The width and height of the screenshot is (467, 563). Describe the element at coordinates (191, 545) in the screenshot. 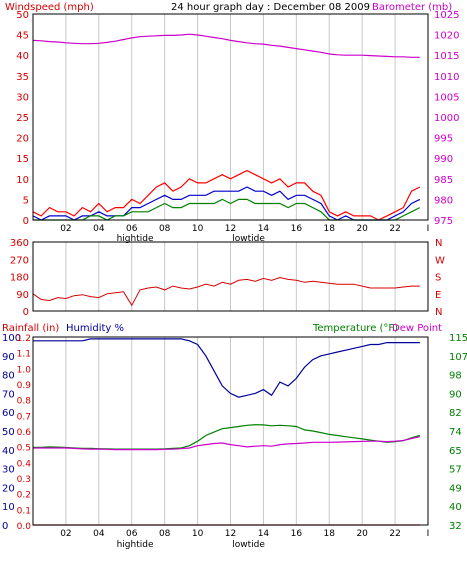

I see `rain-x-annotations: hightide lowtide` at that location.